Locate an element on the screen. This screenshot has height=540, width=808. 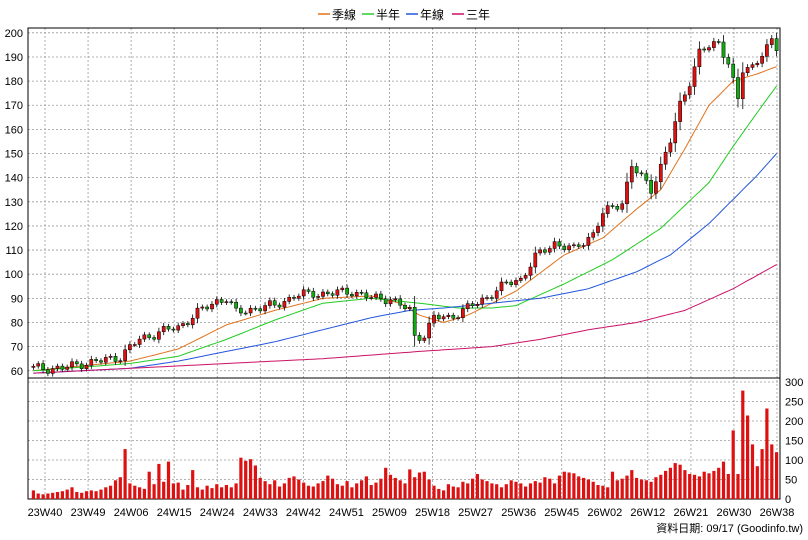
x-tick-label: 25W27 is located at coordinates (475, 513).